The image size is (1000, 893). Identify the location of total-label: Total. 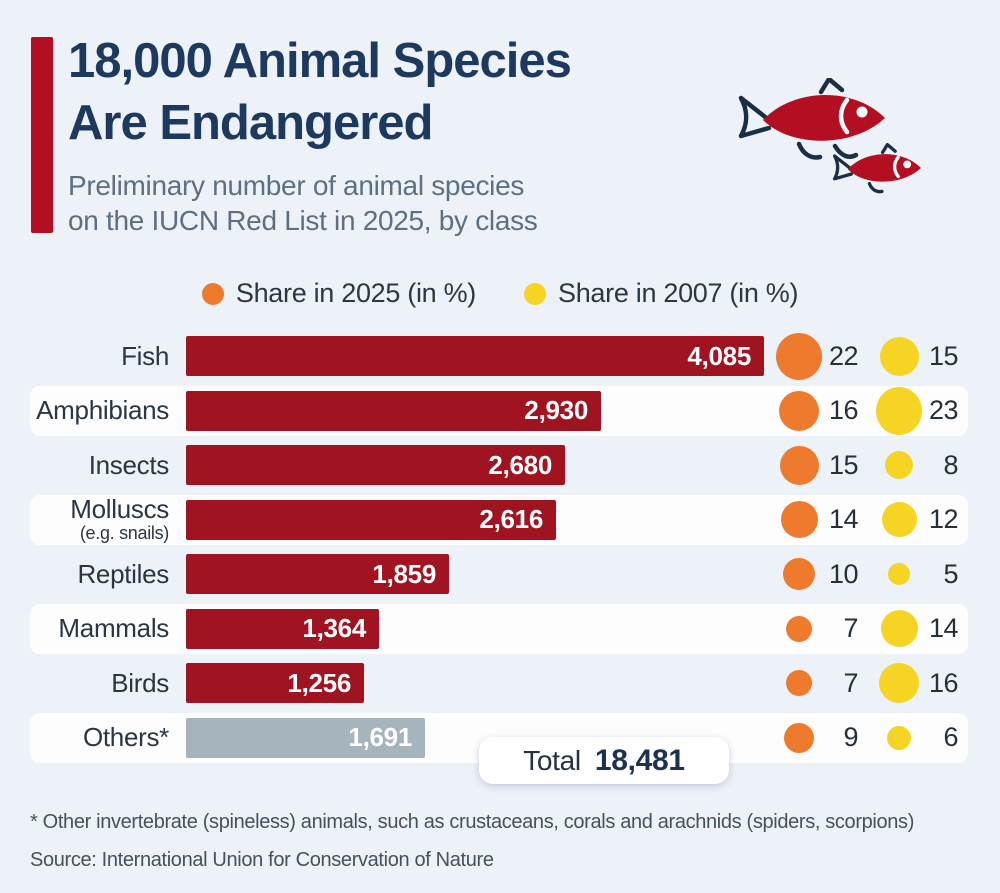
(552, 760).